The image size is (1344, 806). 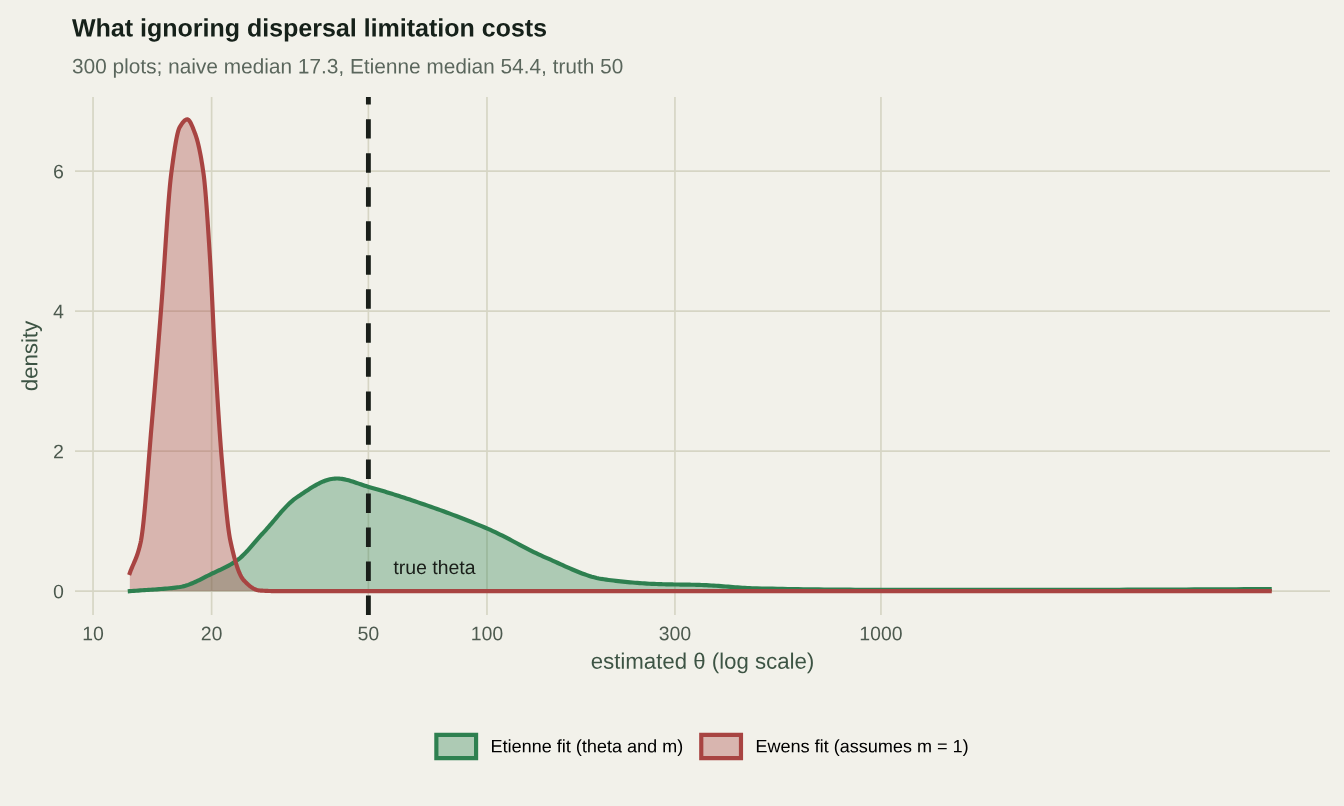 I want to click on x-tick-label: 20, so click(x=211, y=633).